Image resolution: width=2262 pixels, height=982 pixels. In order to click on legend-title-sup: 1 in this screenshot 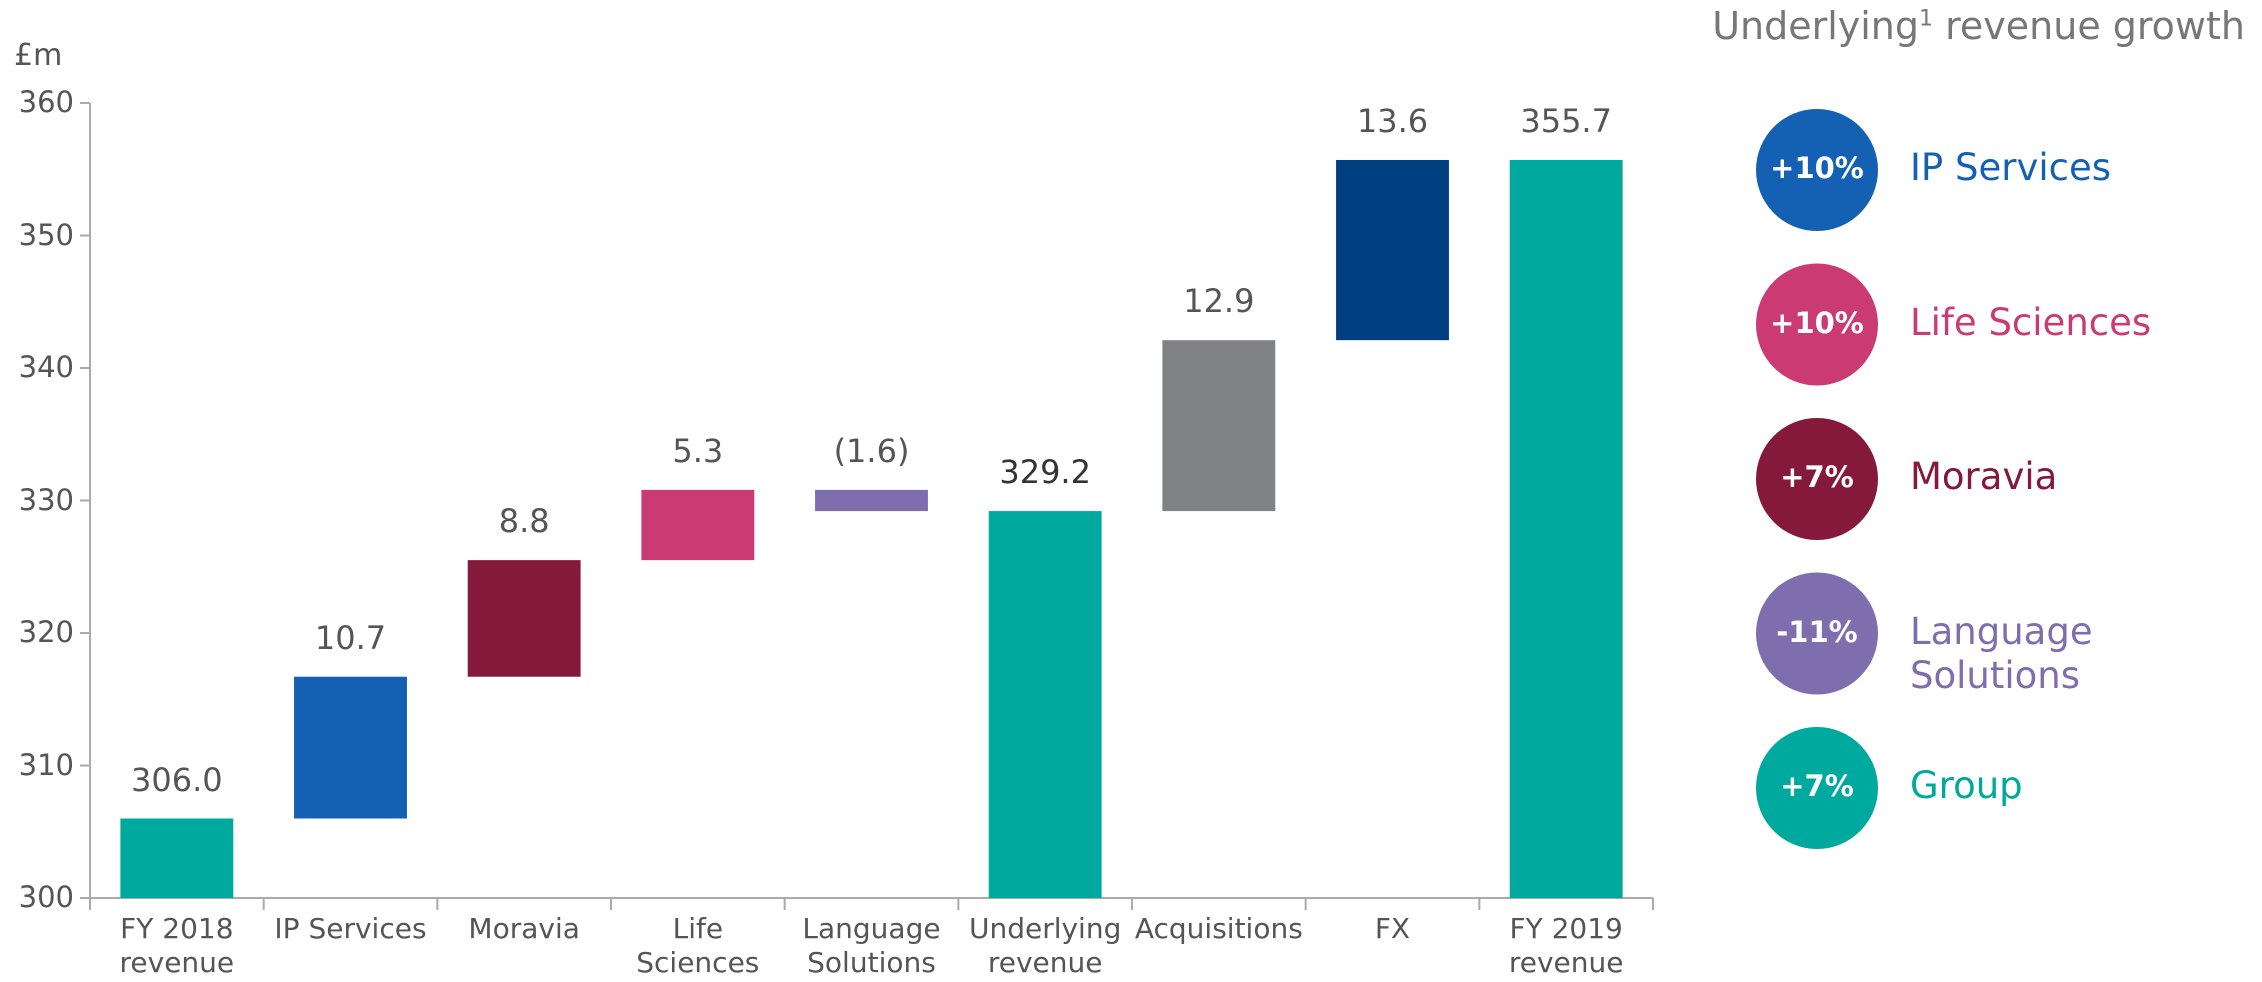, I will do `click(1926, 19)`.